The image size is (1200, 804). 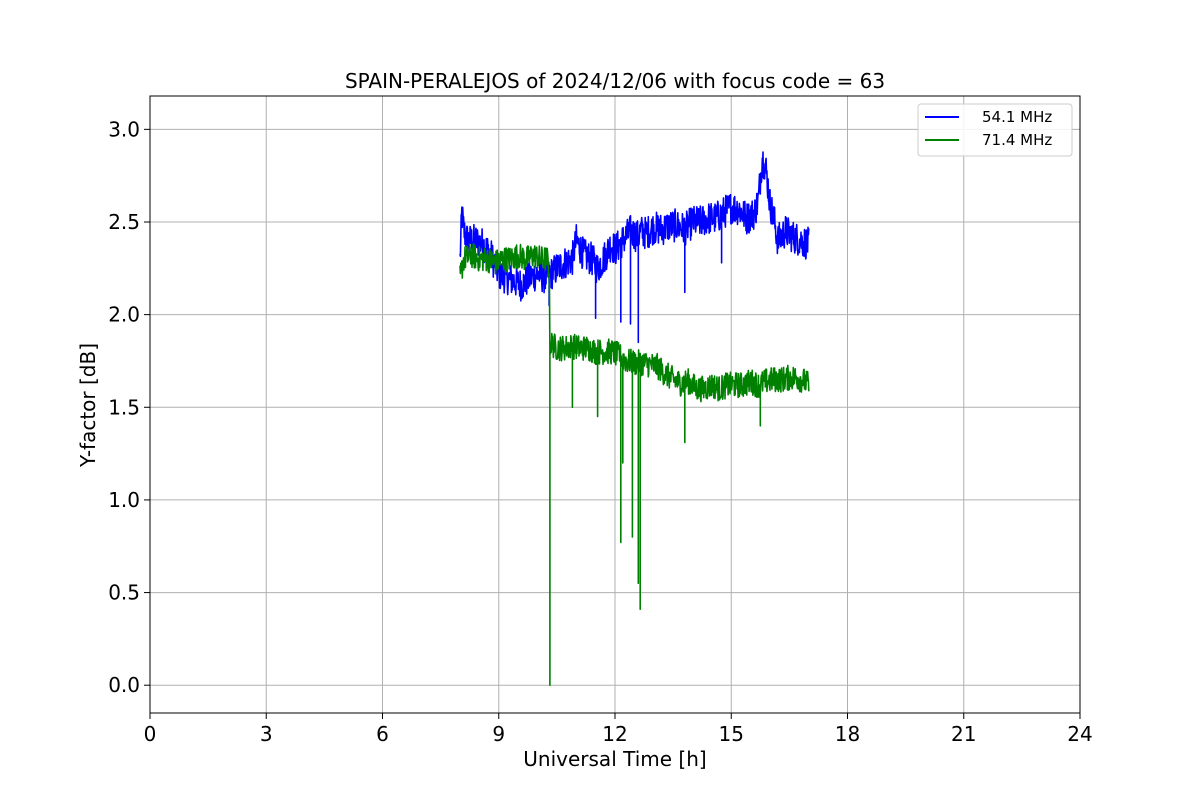 What do you see at coordinates (150, 734) in the screenshot?
I see `x-tick-label: 0` at bounding box center [150, 734].